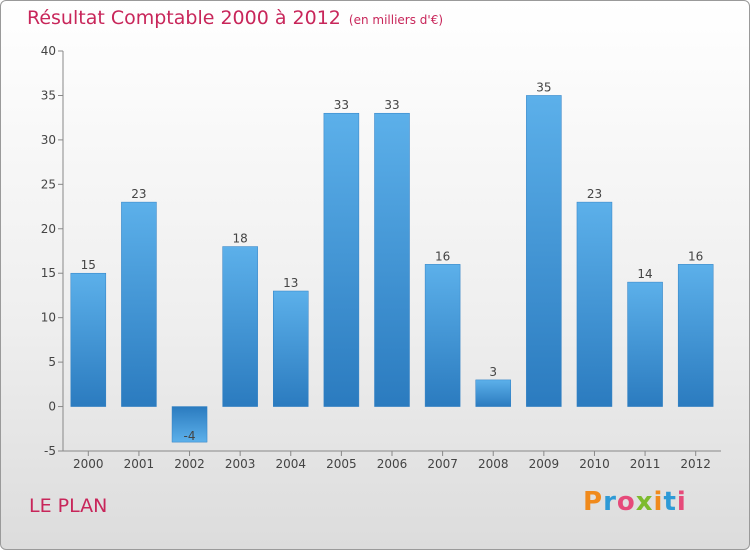 The height and width of the screenshot is (550, 750). Describe the element at coordinates (341, 464) in the screenshot. I see `x-tick-label-2005: 2005` at that location.